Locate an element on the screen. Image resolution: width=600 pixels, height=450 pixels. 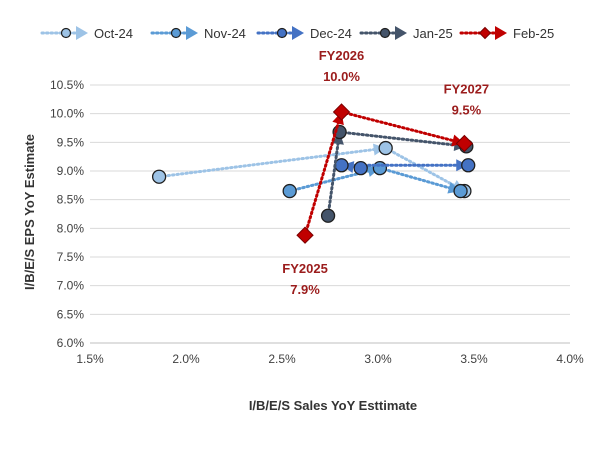
x-axis-title: I/B/E/S Sales YoY Esttimate is located at coordinates (333, 405).